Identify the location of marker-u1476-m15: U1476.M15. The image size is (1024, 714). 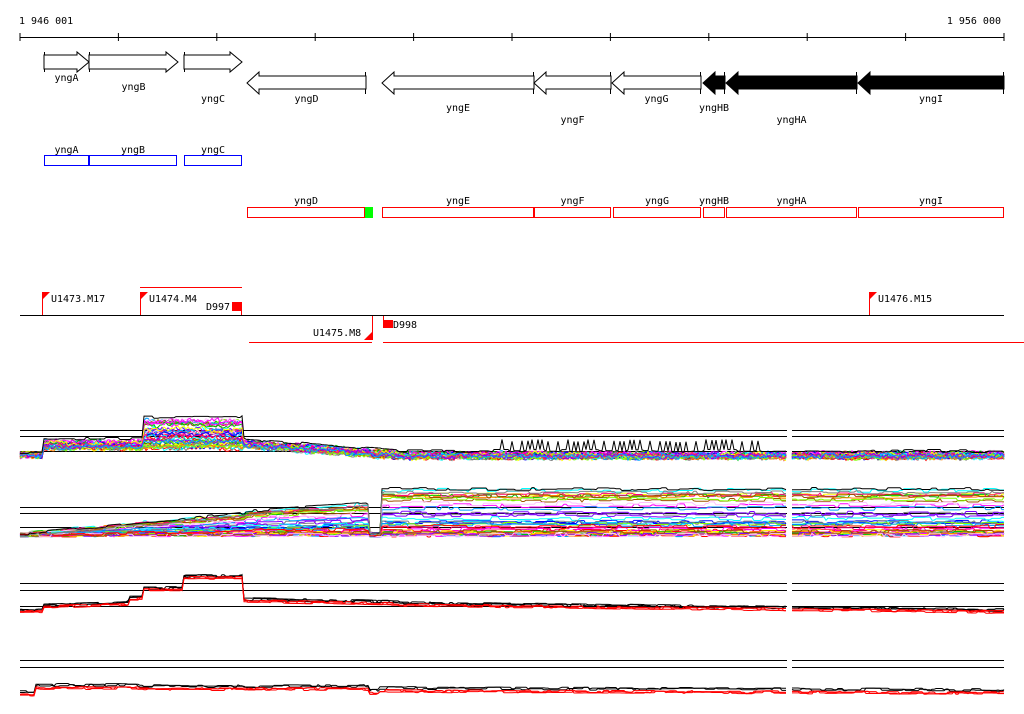
(900, 303).